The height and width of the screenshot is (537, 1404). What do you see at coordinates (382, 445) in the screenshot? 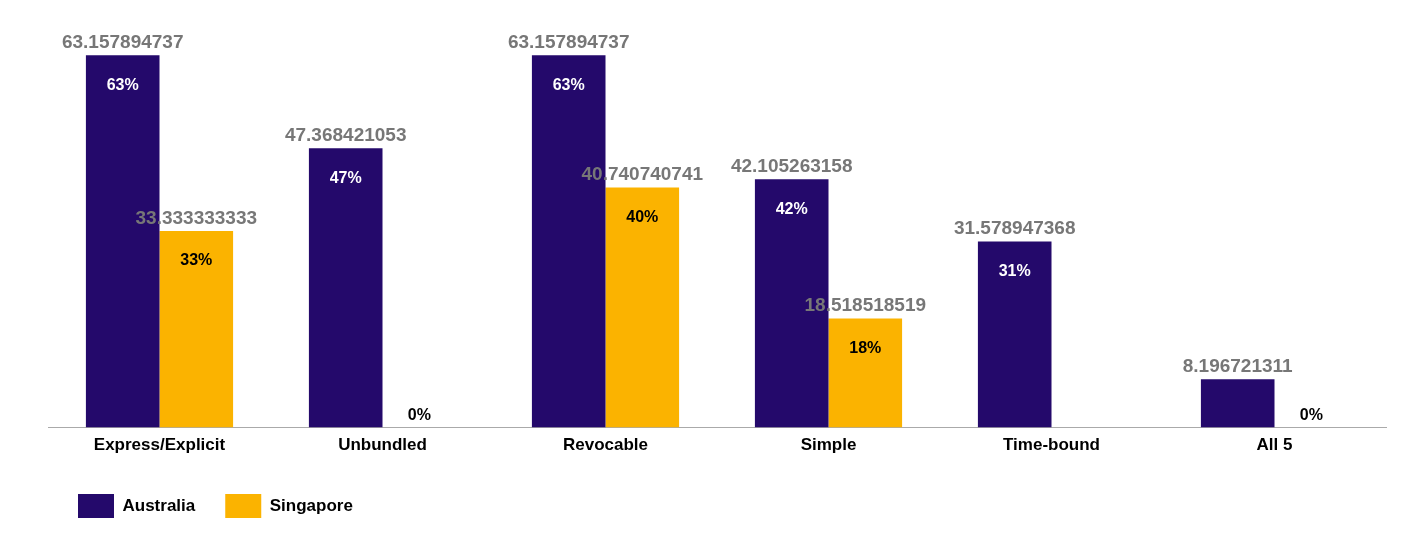
I see `x-tick-label: Unbundled` at bounding box center [382, 445].